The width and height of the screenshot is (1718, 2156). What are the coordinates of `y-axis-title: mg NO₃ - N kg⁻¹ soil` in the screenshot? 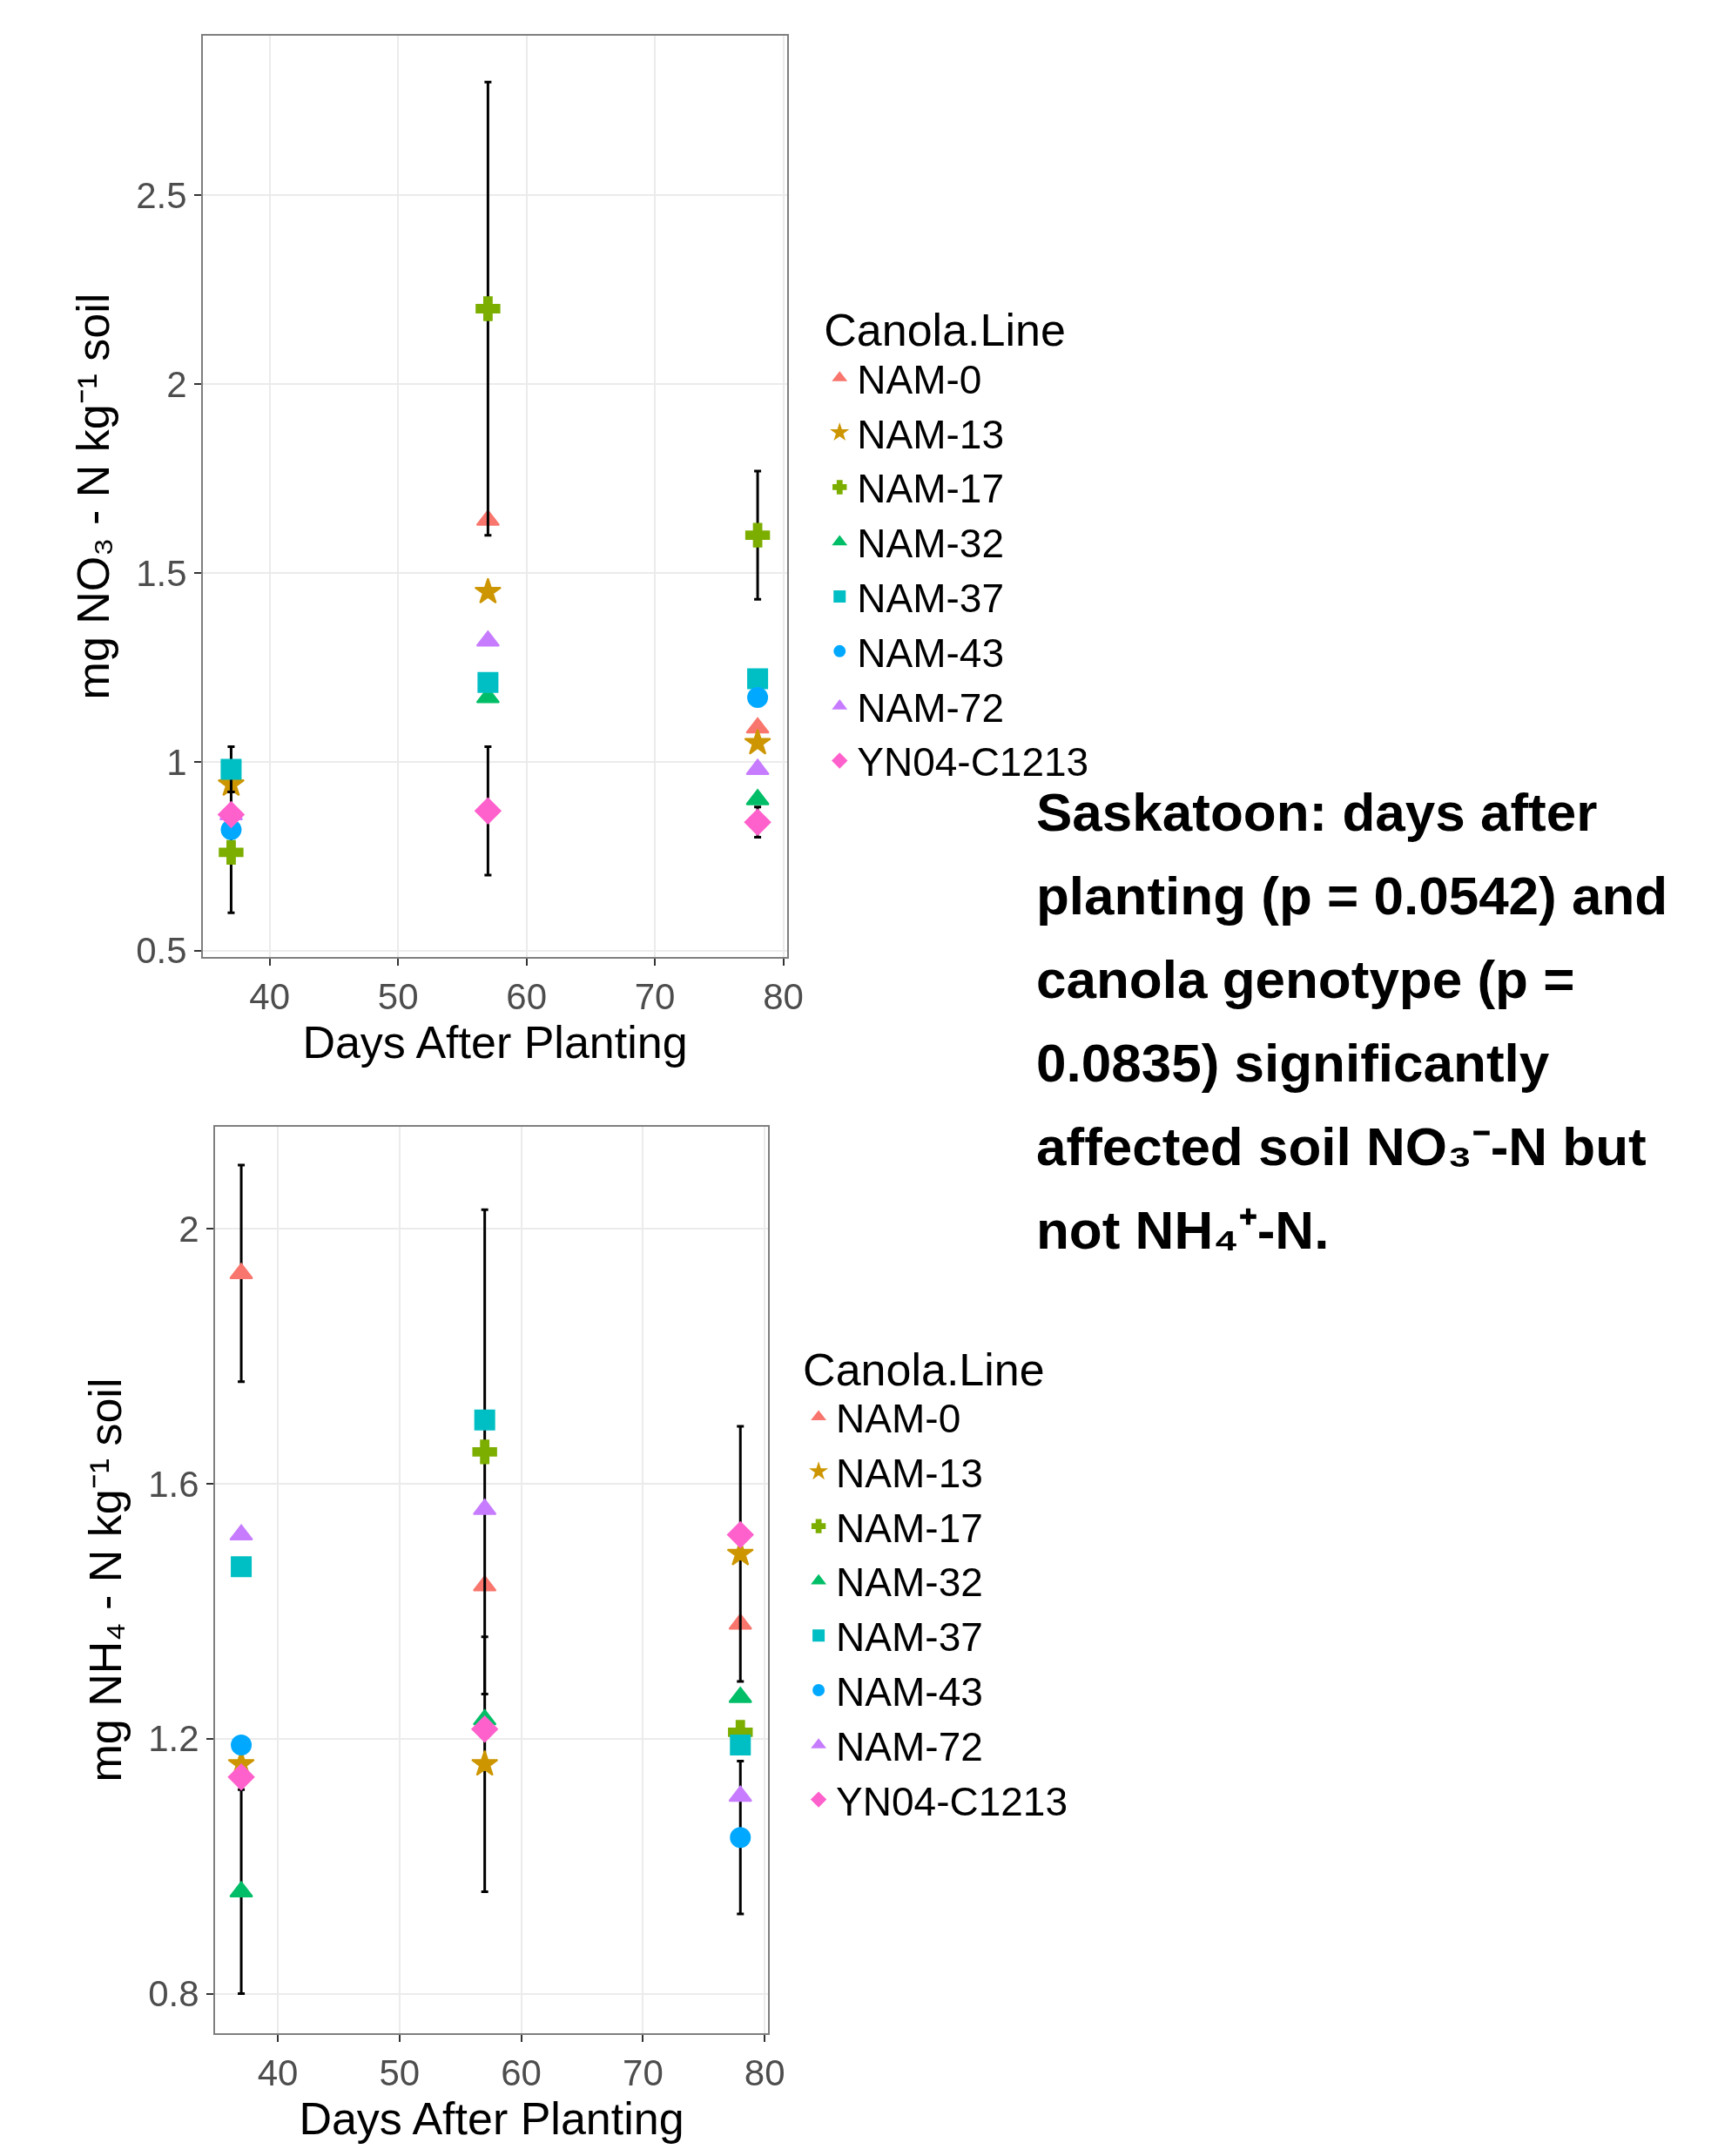 It's located at (93, 496).